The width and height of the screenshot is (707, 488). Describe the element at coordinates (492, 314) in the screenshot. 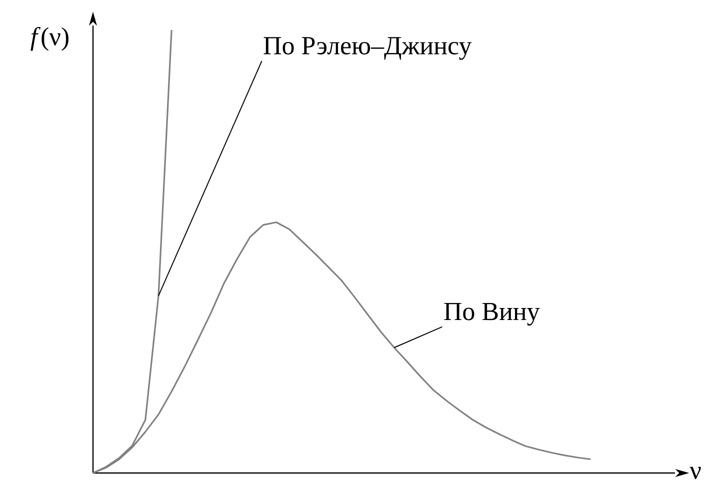

I see `series-label: По Вину` at that location.